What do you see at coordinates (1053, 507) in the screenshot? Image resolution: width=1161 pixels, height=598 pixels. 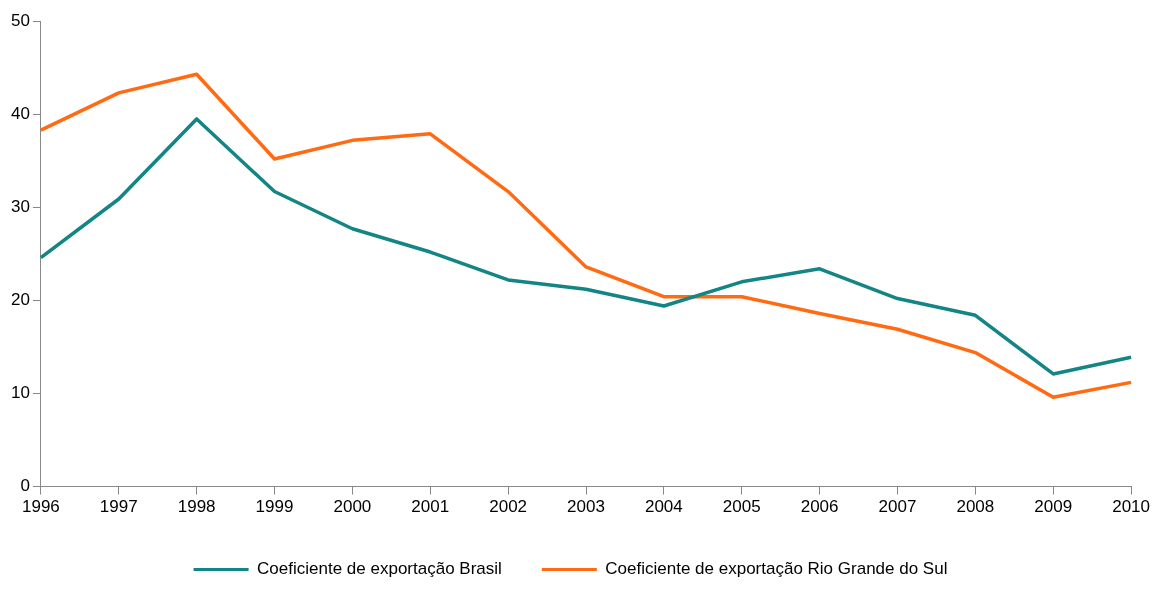 I see `x-tick-label: 2009` at bounding box center [1053, 507].